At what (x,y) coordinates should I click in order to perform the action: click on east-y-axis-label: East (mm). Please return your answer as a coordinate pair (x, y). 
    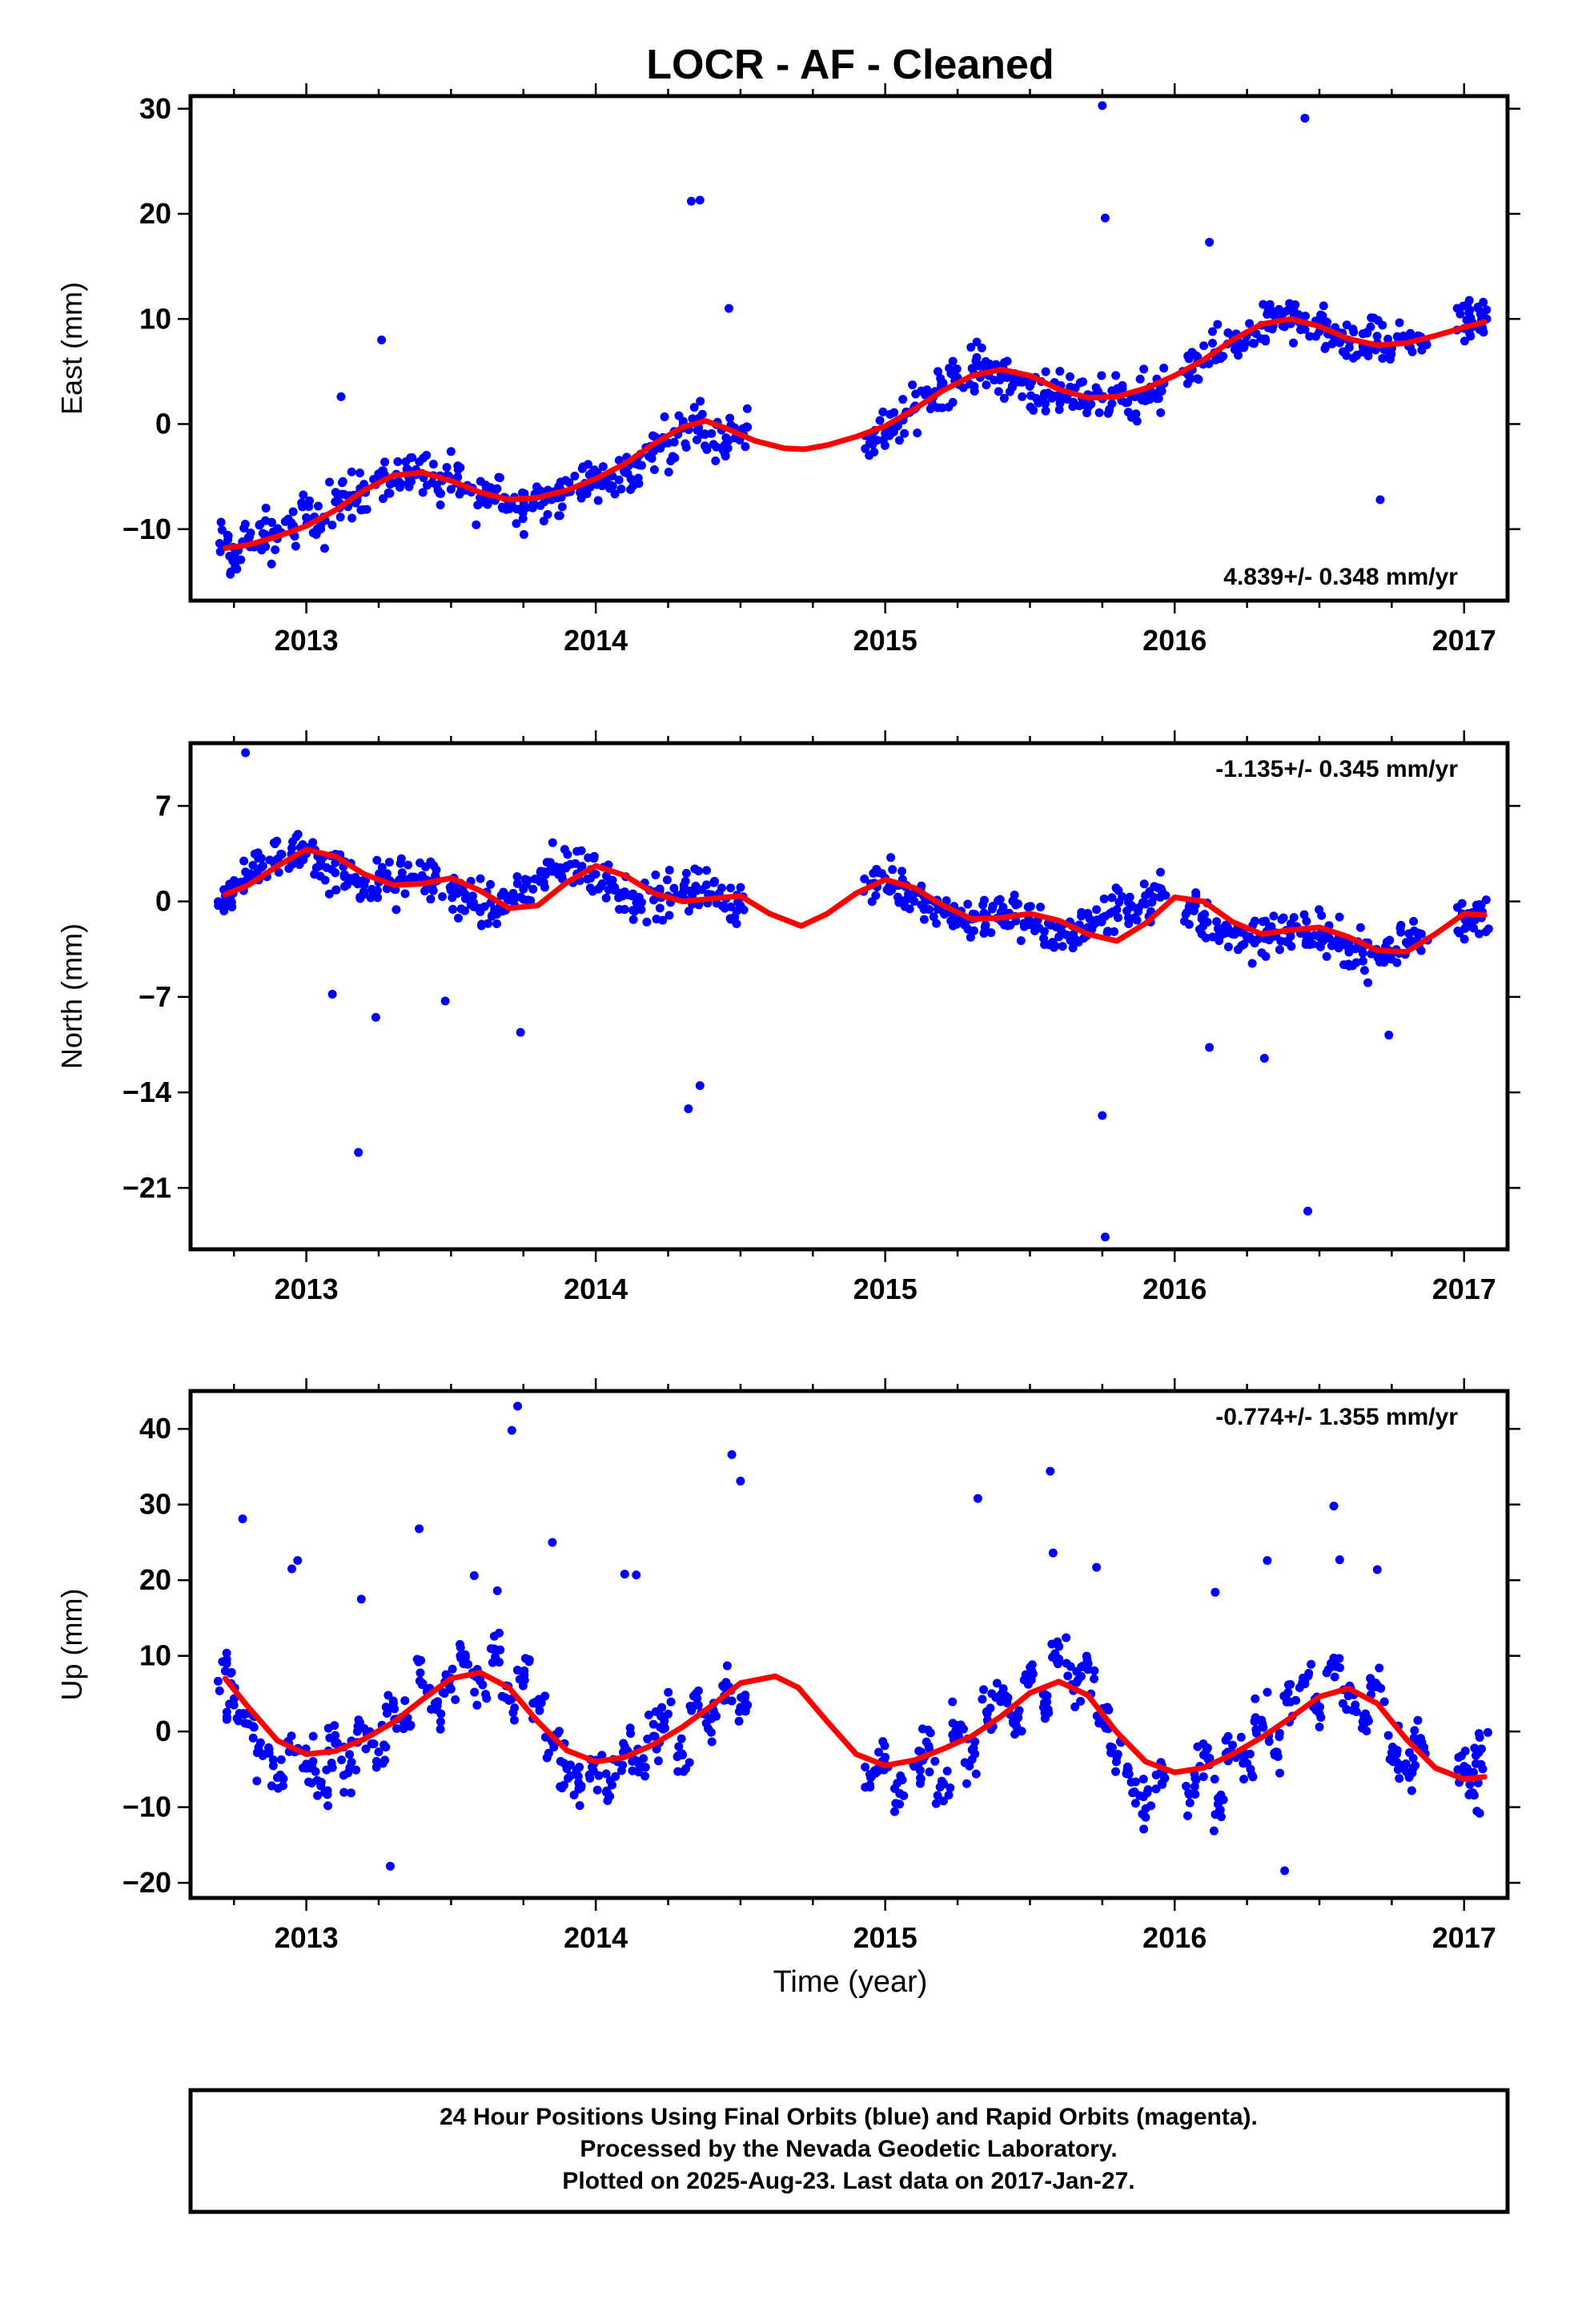
    Looking at the image, I should click on (71, 348).